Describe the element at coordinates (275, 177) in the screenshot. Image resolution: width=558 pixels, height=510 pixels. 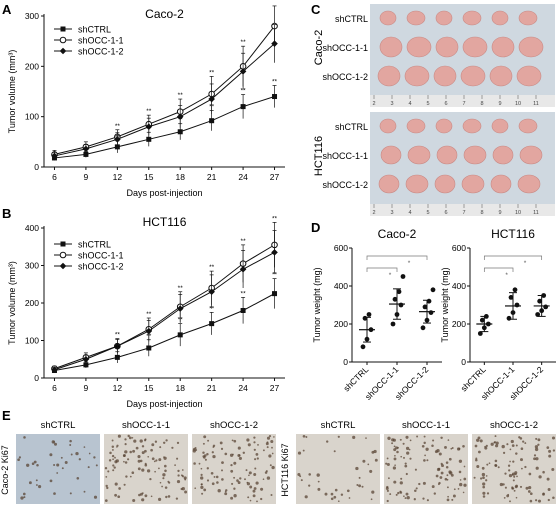
I see `x-tick-label: 27` at that location.